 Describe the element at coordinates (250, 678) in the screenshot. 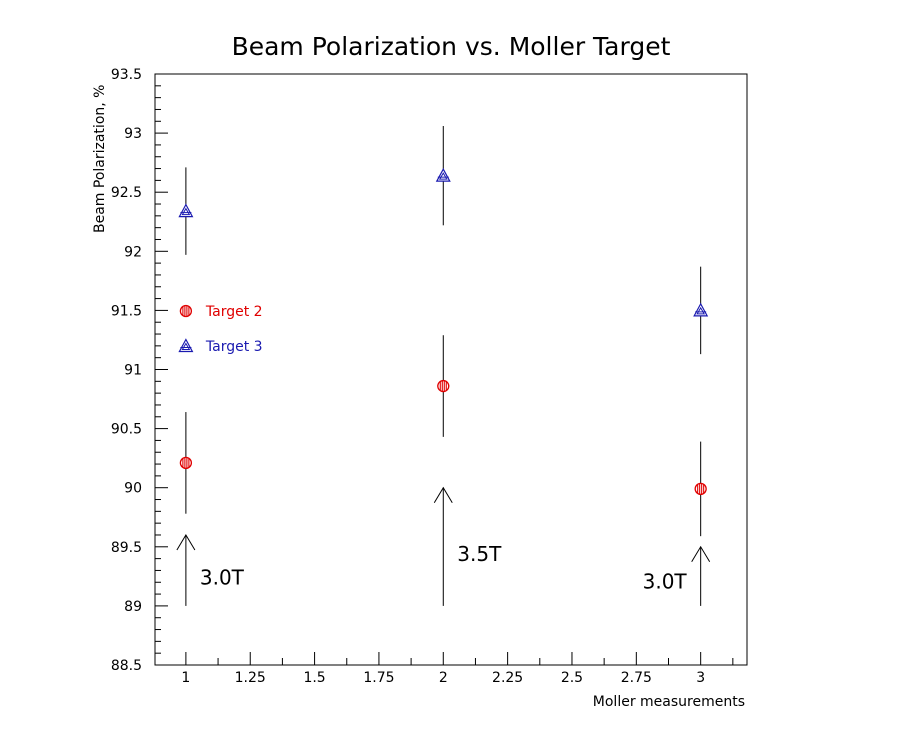

I see `x-tick-label: 1.25` at that location.